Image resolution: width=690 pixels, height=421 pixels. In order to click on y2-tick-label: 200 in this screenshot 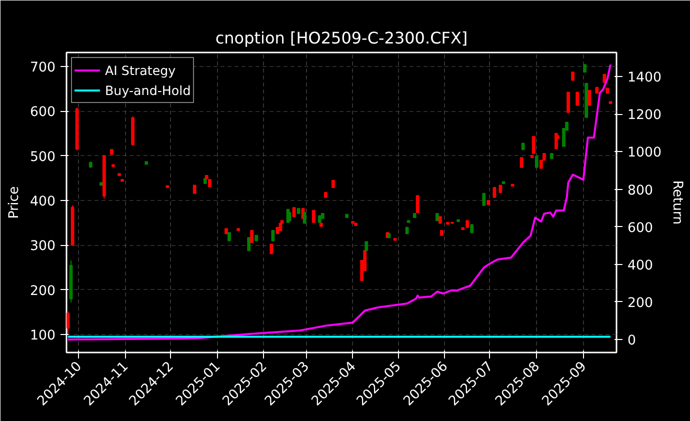, I will do `click(640, 303)`.